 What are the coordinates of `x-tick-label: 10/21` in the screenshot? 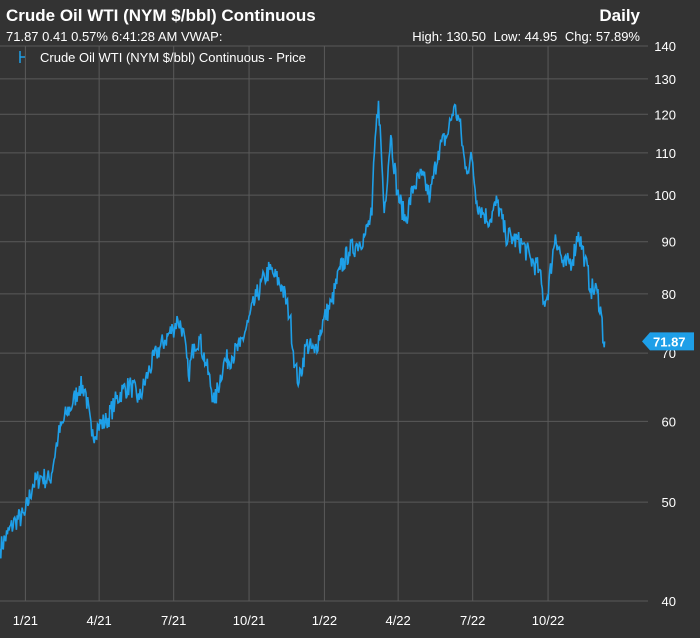 It's located at (249, 620).